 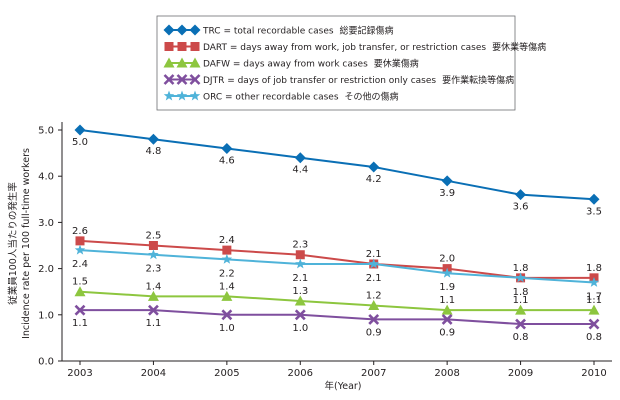 What do you see at coordinates (446, 373) in the screenshot?
I see `x-tick-label: 2008` at bounding box center [446, 373].